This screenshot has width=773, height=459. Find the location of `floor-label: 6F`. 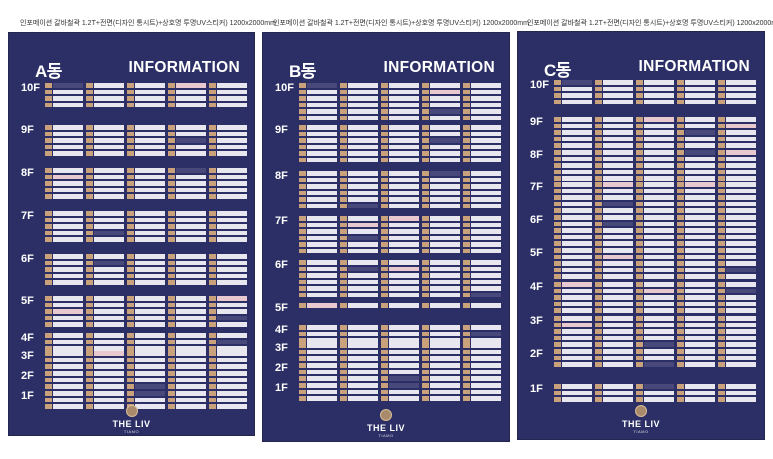

floor-label: 6F is located at coordinates (536, 220).